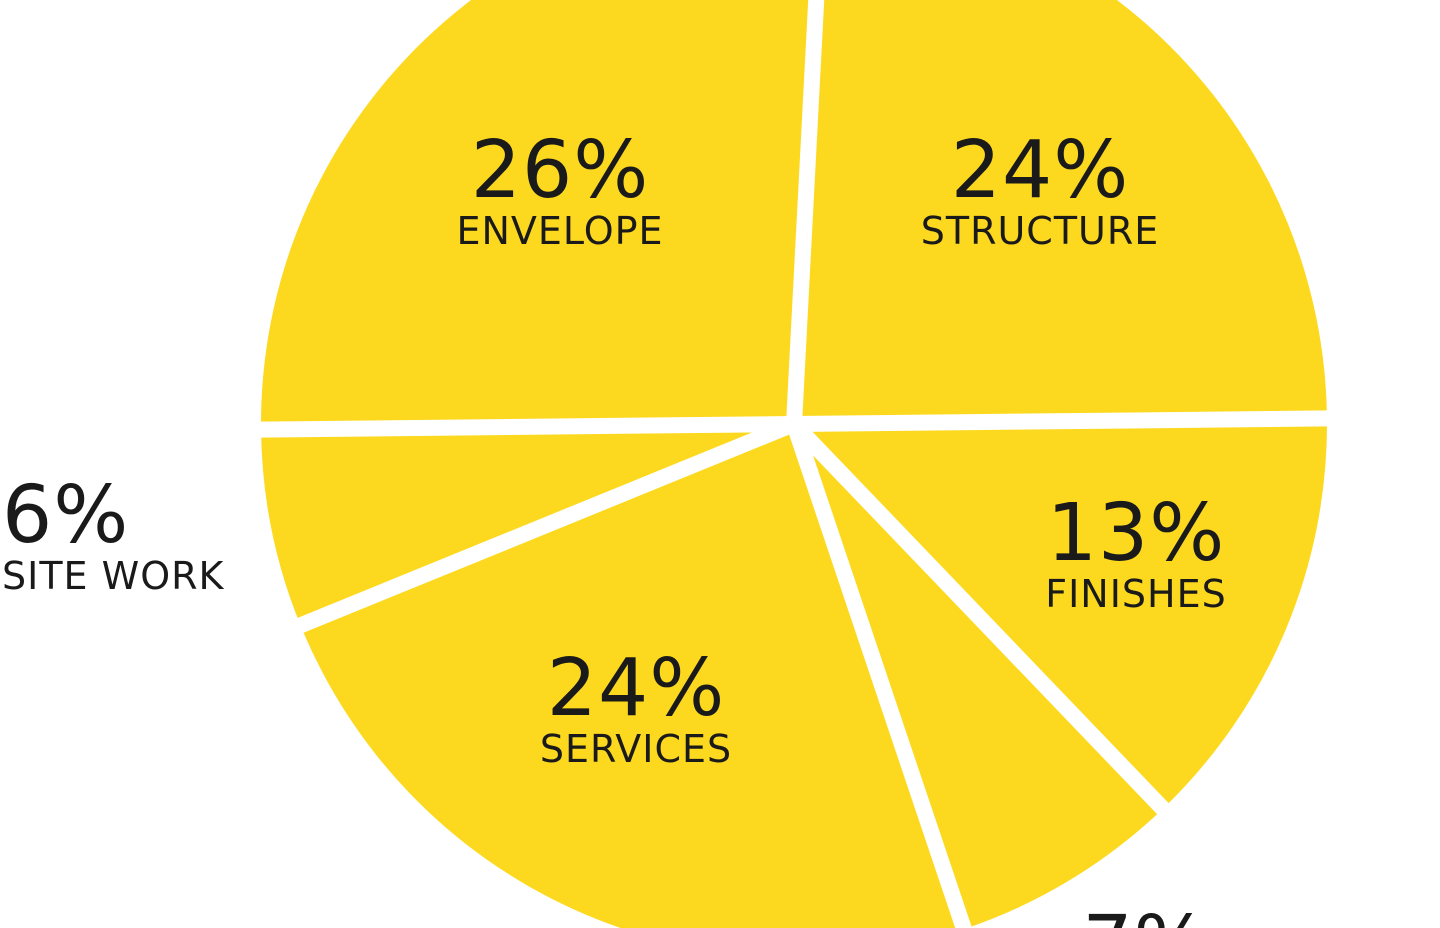 The image size is (1440, 928). Describe the element at coordinates (1136, 533) in the screenshot. I see `slice-percentage: 13%` at that location.